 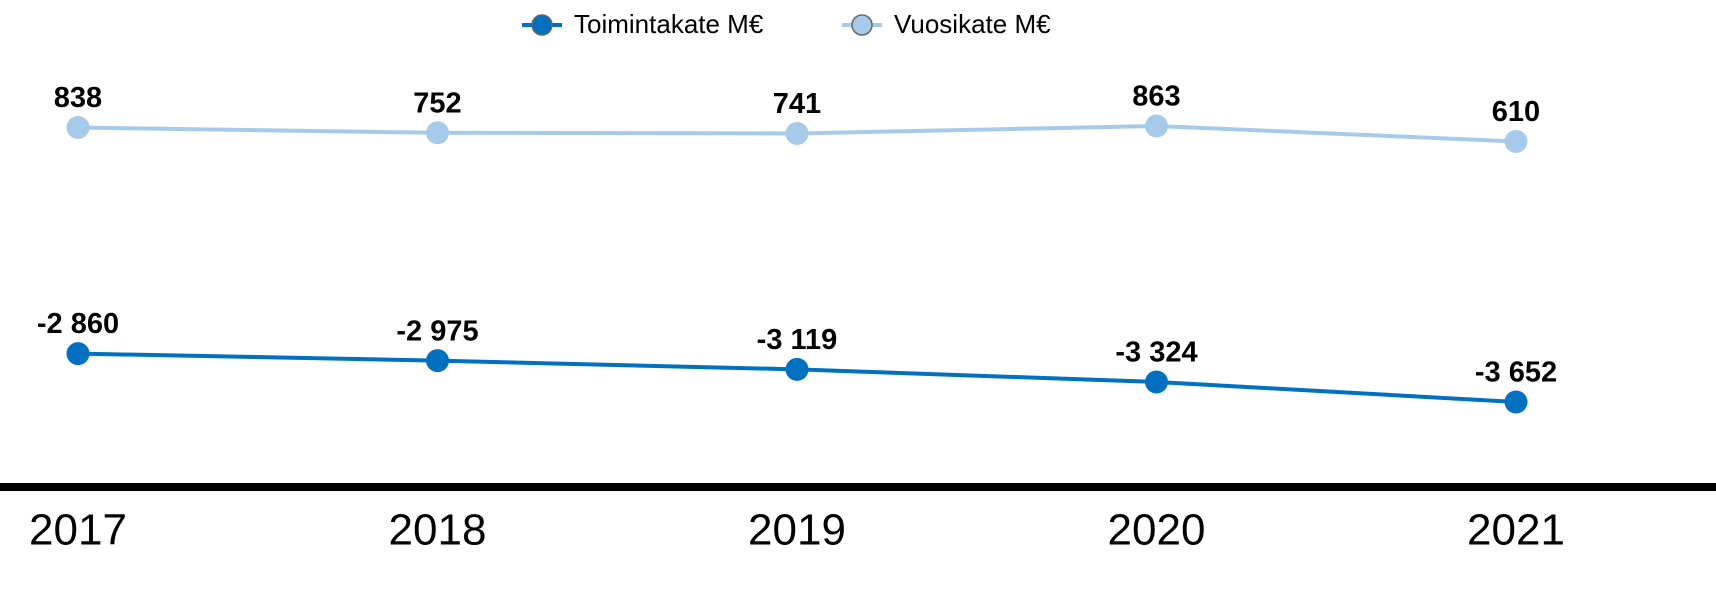 What do you see at coordinates (797, 530) in the screenshot?
I see `x-tick-label: 2019` at bounding box center [797, 530].